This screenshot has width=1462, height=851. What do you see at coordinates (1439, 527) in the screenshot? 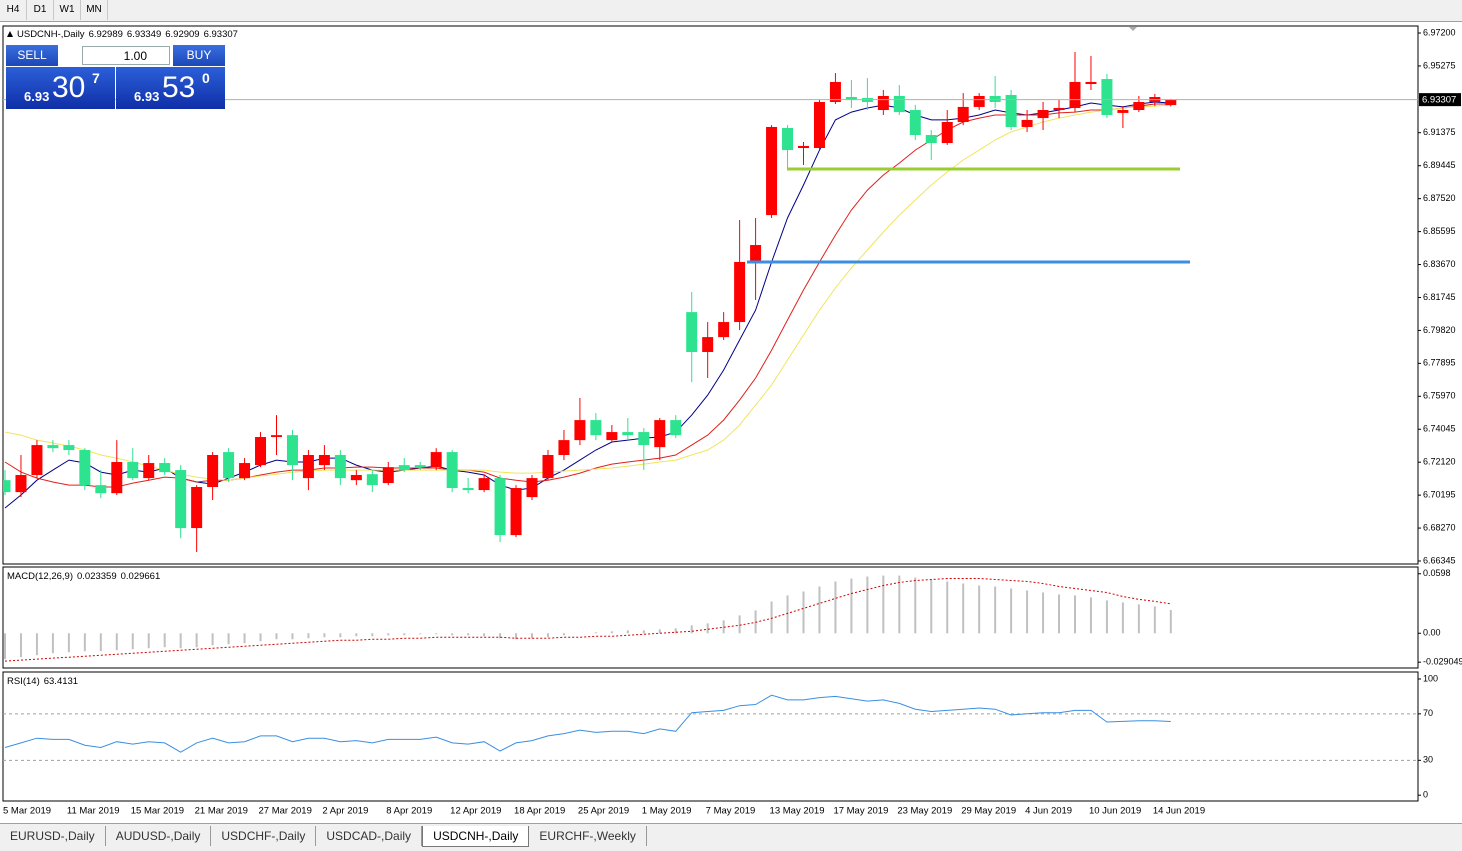
I see `y-tick-label: 6.68270` at bounding box center [1439, 527].